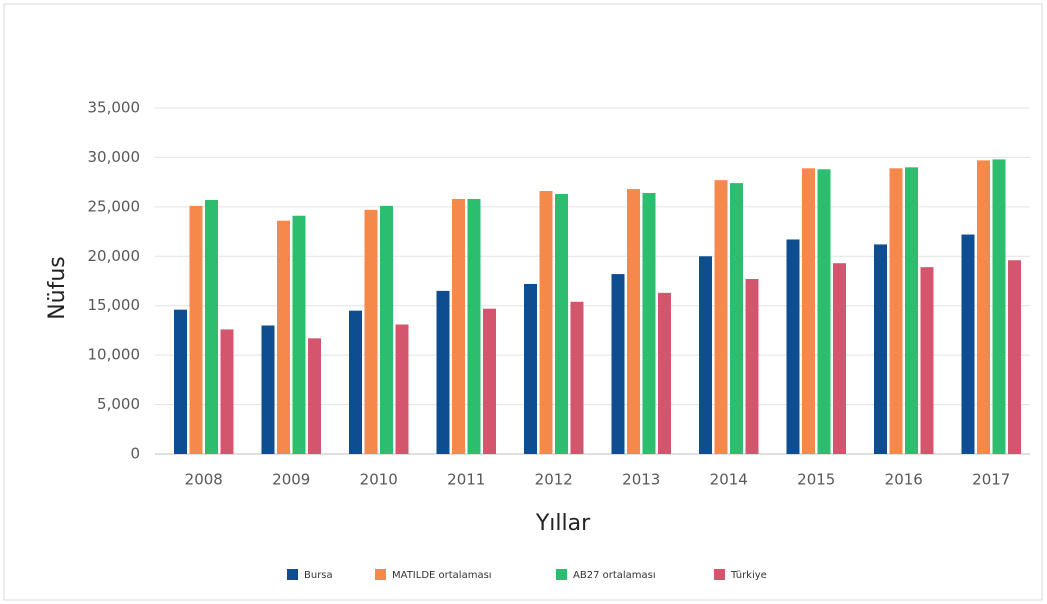  What do you see at coordinates (614, 575) in the screenshot?
I see `legend-label: AB27 ortalaması` at bounding box center [614, 575].